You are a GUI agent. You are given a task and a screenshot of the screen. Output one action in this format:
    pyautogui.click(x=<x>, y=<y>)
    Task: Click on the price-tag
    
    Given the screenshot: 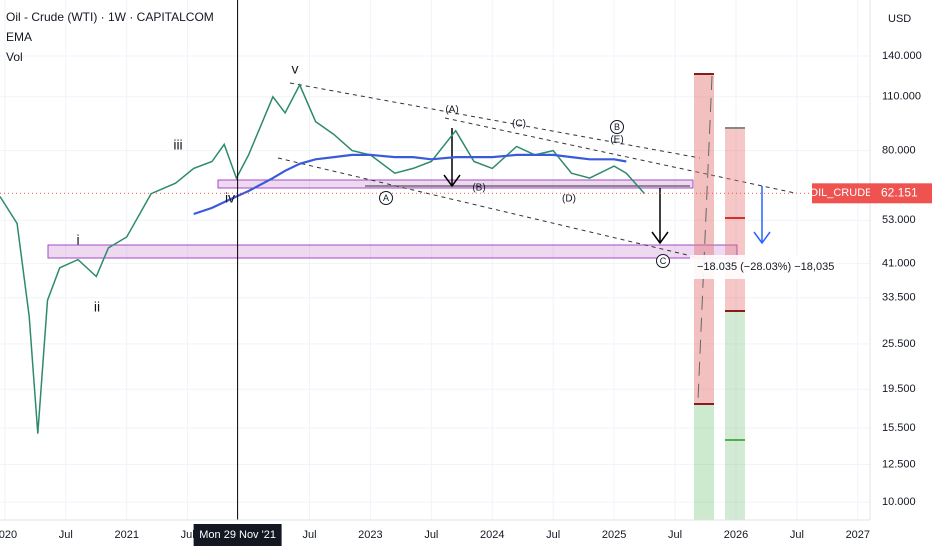 What is the action you would take?
    pyautogui.click(x=901, y=193)
    